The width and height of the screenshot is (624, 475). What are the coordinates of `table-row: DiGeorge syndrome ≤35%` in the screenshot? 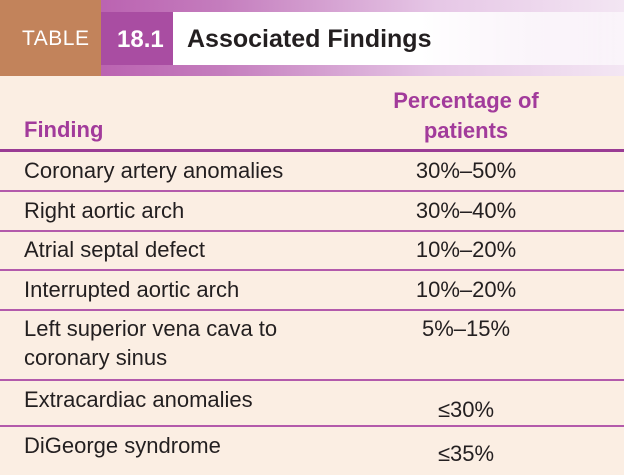 It's located at (312, 451).